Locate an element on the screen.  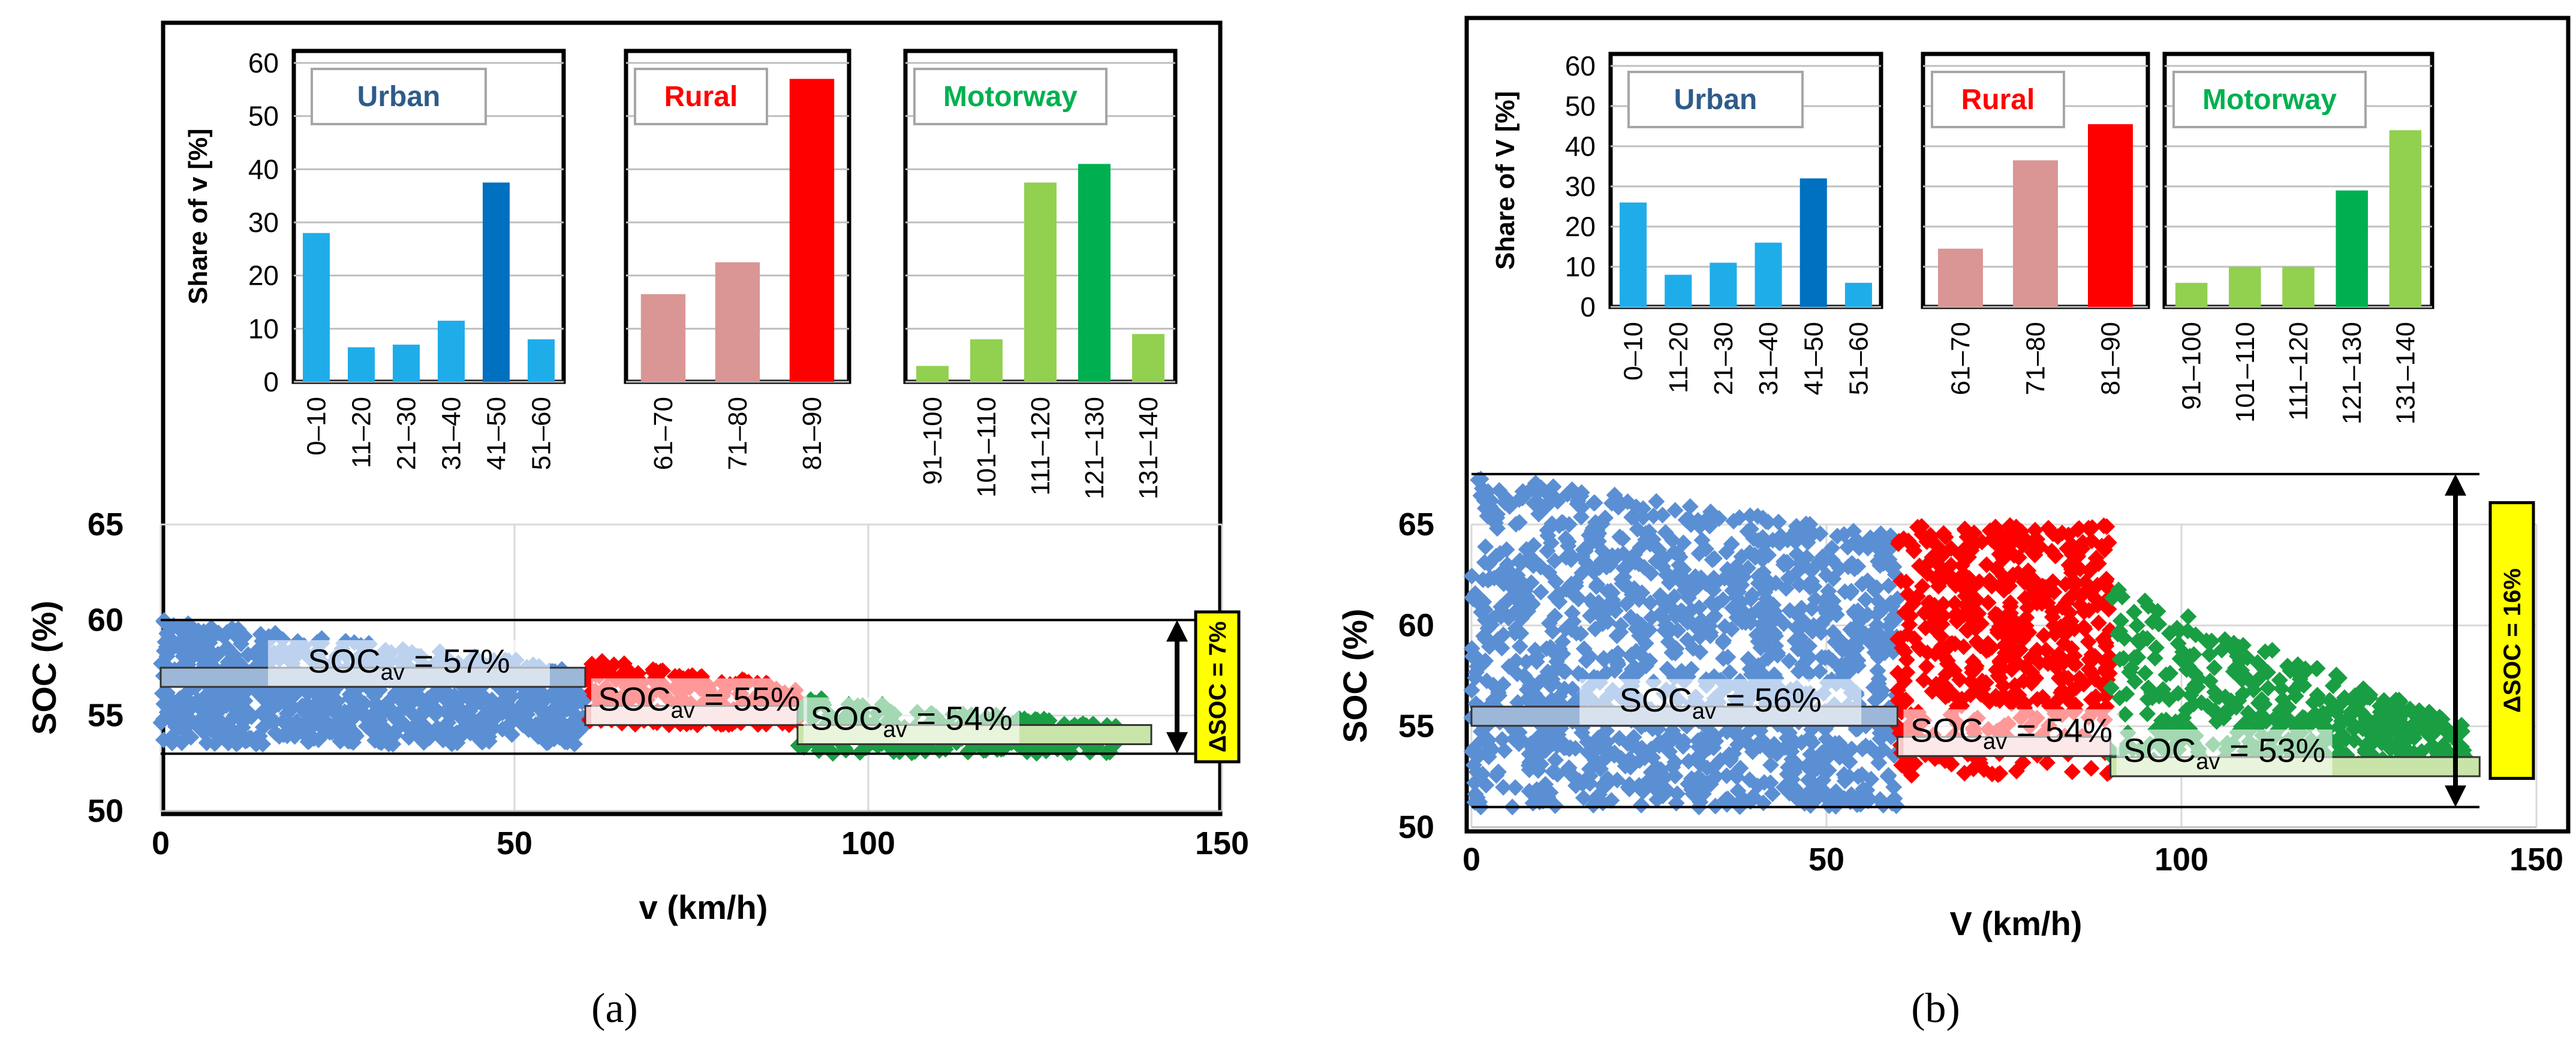
inset-category-label: 31–40 is located at coordinates (1769, 359).